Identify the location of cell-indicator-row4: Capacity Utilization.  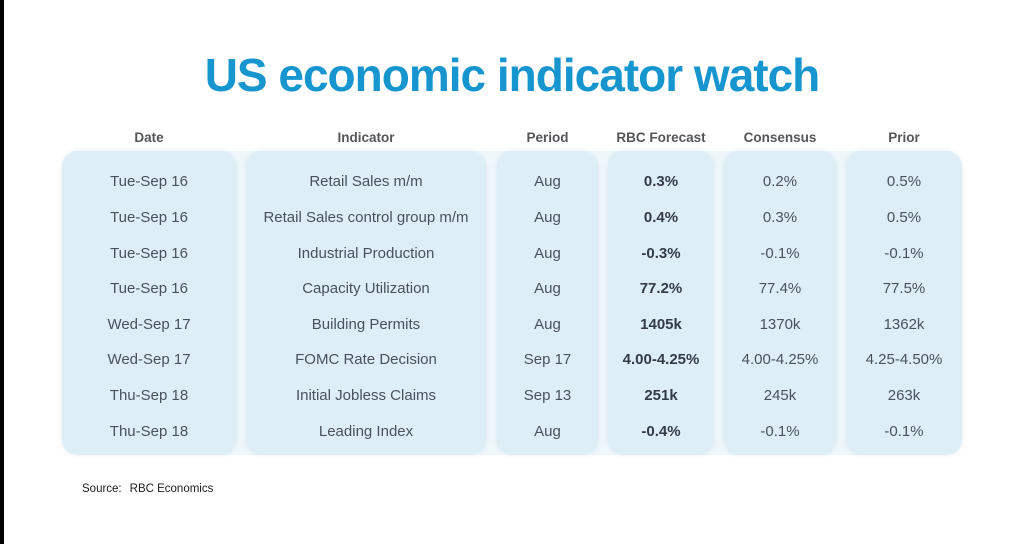
(366, 289).